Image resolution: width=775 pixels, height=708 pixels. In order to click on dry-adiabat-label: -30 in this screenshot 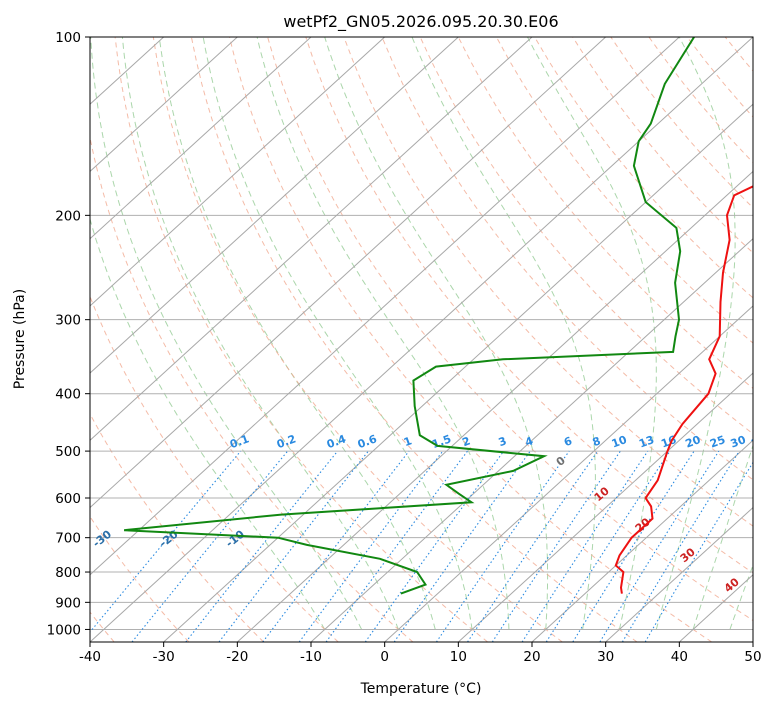, I will do `click(102, 538)`.